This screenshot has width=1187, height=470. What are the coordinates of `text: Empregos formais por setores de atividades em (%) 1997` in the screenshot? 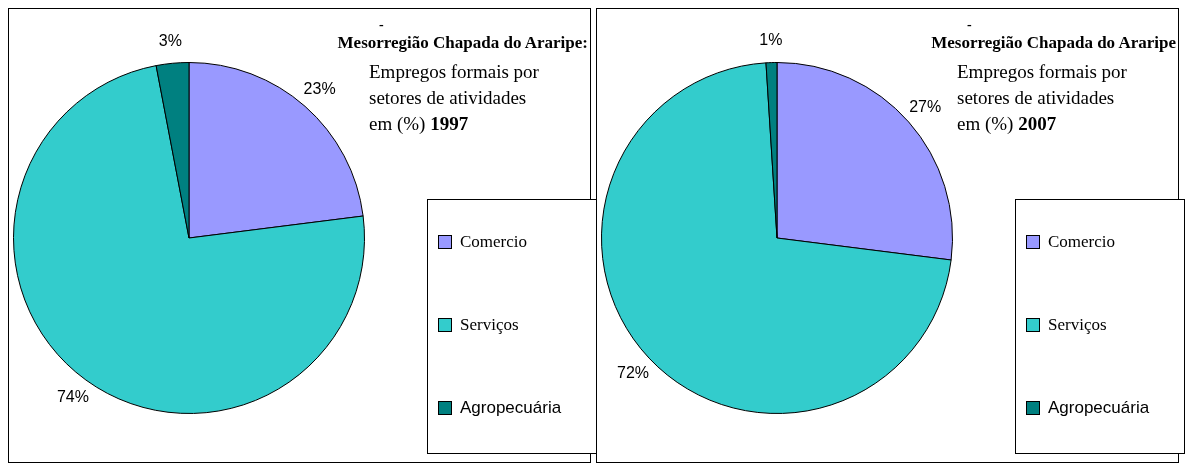 It's located at (454, 98).